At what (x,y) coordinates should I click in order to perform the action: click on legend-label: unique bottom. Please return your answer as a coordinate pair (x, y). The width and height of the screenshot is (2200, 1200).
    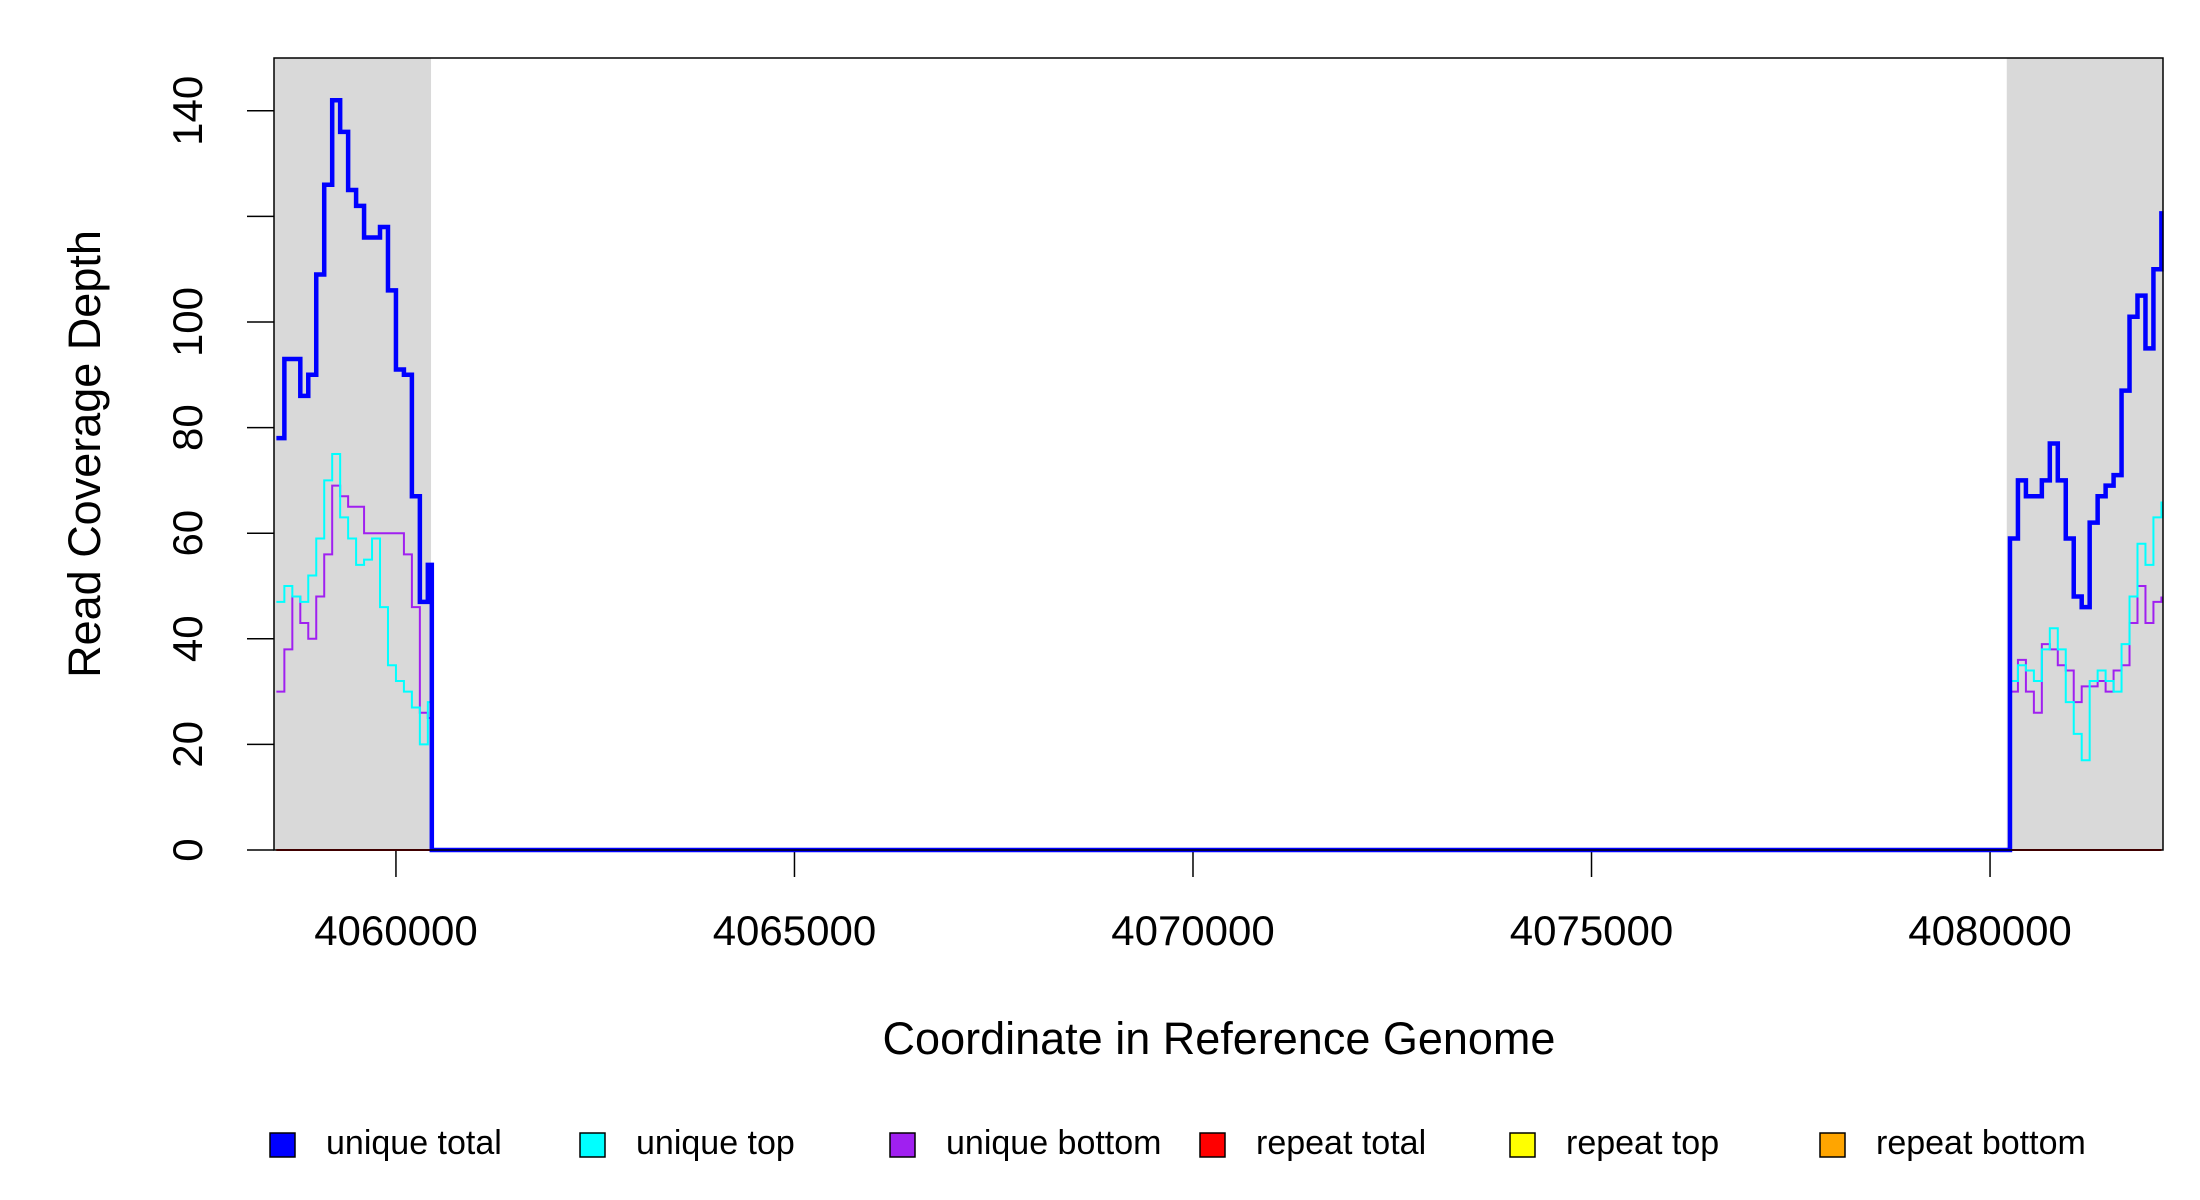
    Looking at the image, I should click on (1054, 1143).